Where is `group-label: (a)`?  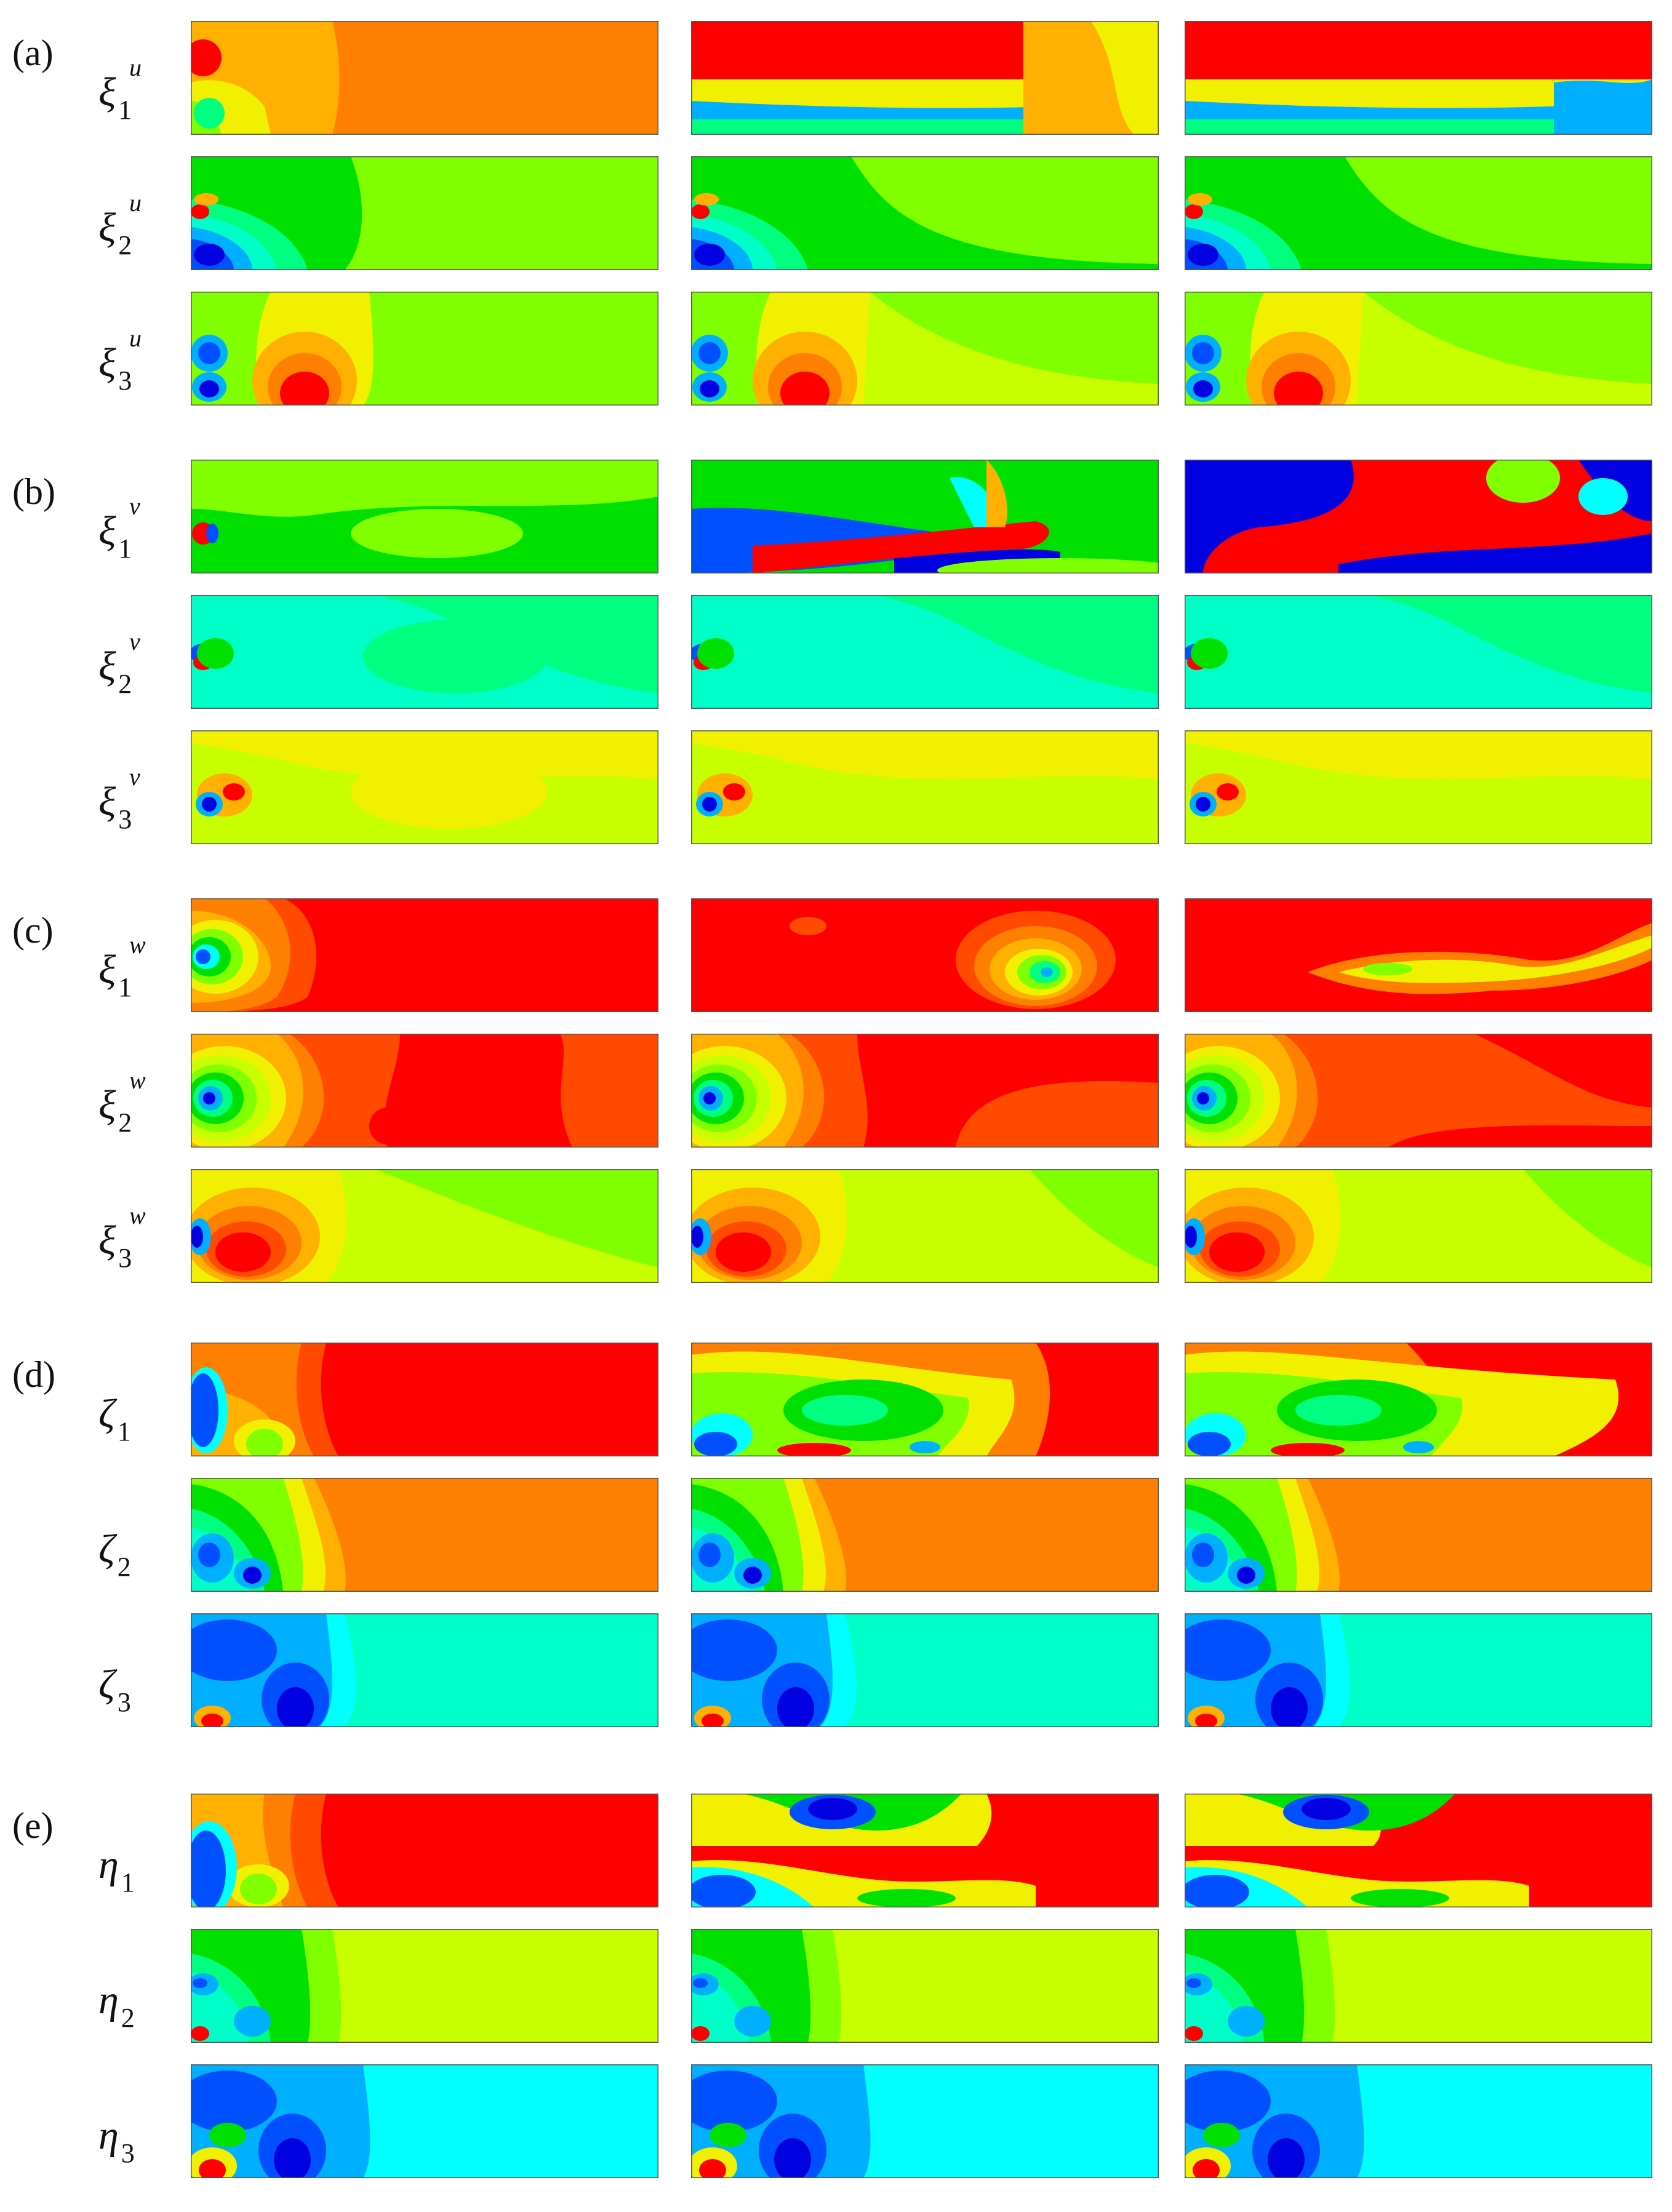 group-label: (a) is located at coordinates (33, 53).